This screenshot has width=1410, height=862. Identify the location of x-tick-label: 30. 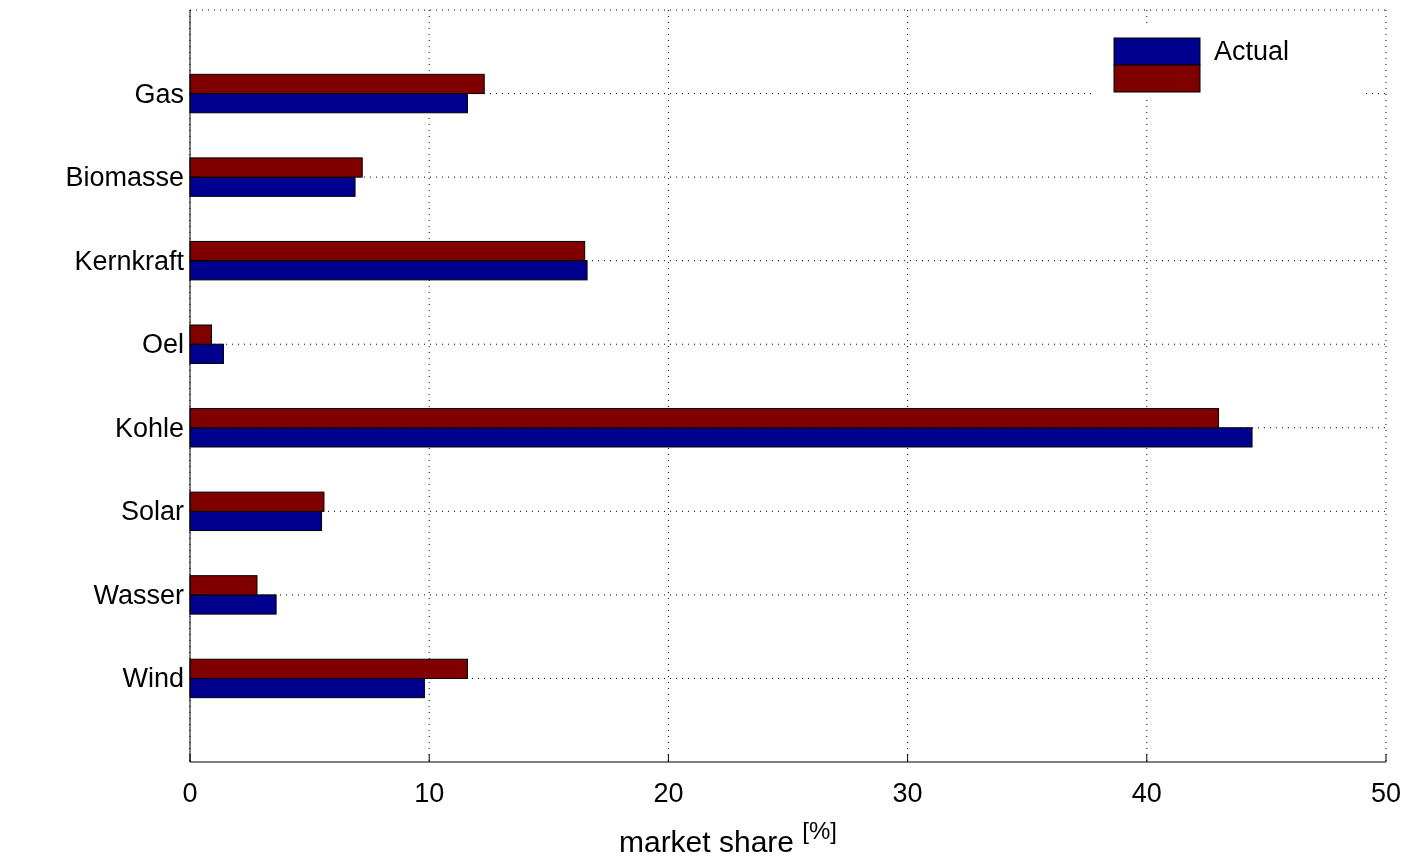
(907, 793).